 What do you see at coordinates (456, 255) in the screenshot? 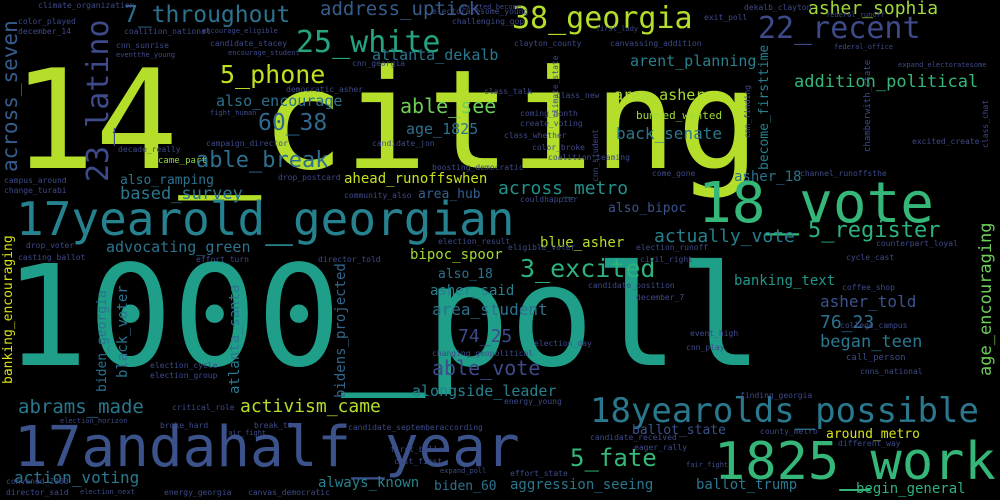
I see `word-bipoc-spoor: bipoc_spoor` at bounding box center [456, 255].